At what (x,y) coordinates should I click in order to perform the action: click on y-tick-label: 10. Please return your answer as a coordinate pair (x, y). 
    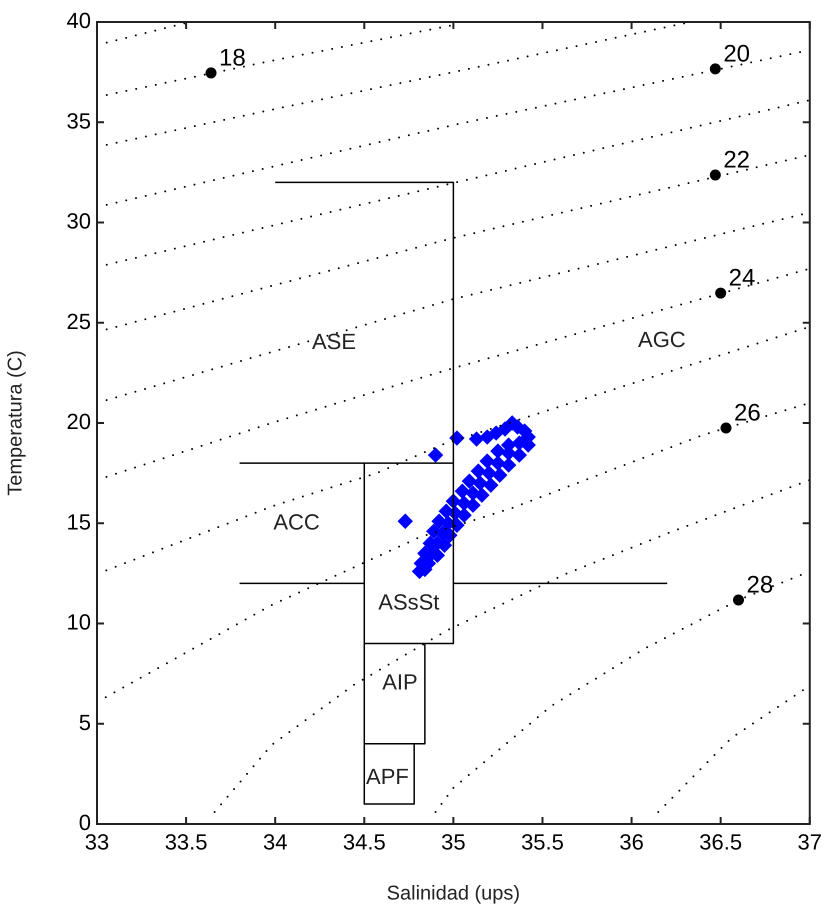
    Looking at the image, I should click on (78, 622).